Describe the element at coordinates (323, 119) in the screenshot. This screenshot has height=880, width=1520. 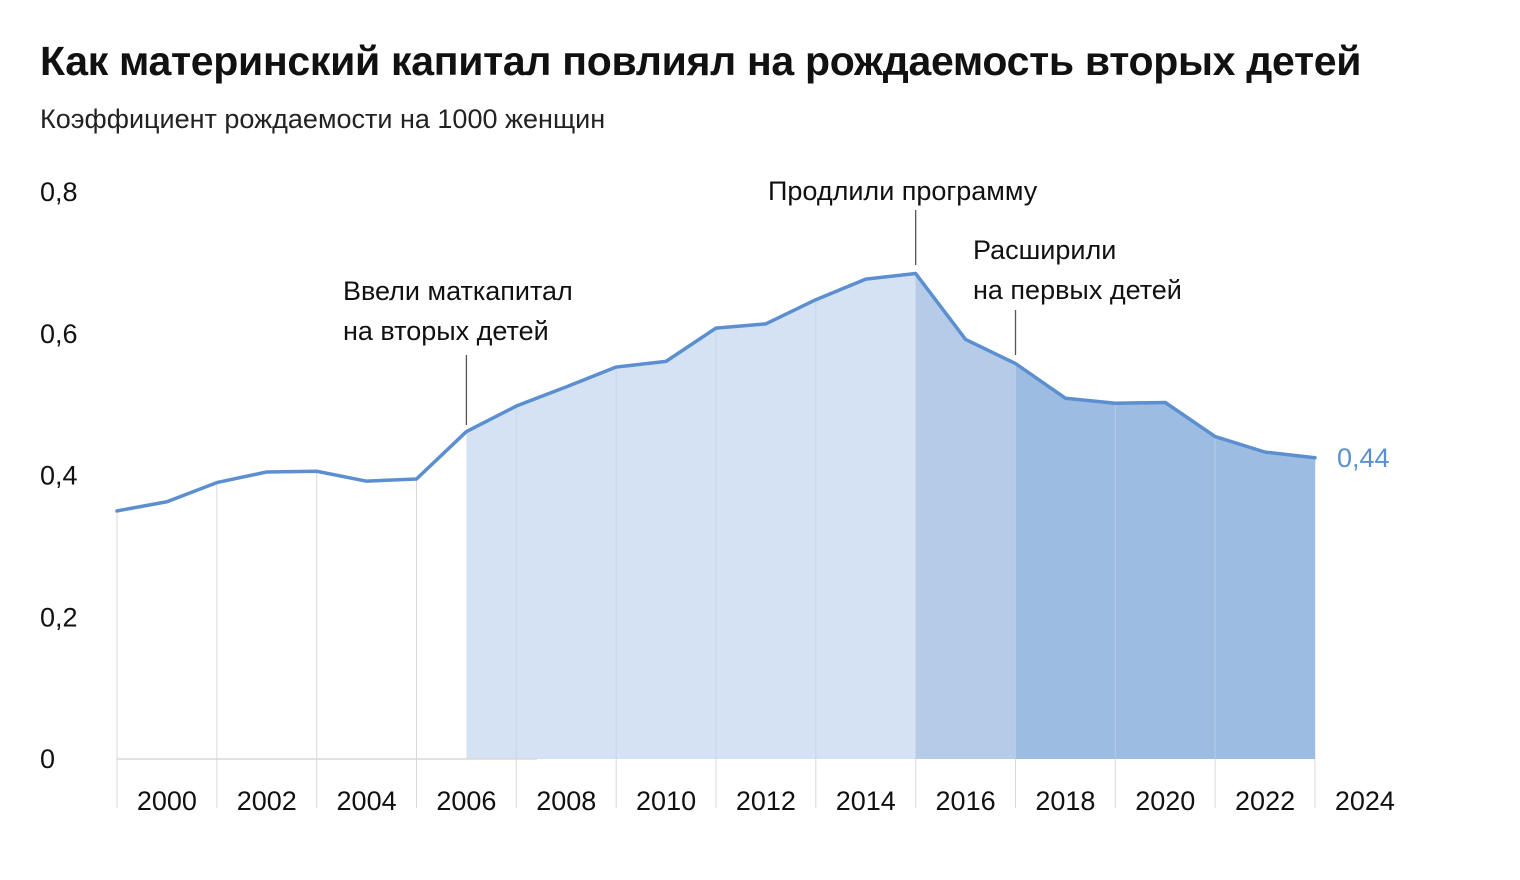
I see `chart-subtitle: Коэффициент рождаемости на 1000 женщин` at that location.